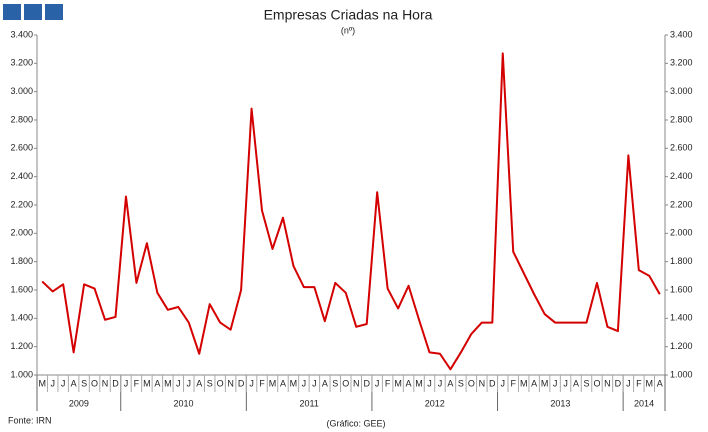 The height and width of the screenshot is (432, 708). I want to click on year-label: 2013, so click(560, 403).